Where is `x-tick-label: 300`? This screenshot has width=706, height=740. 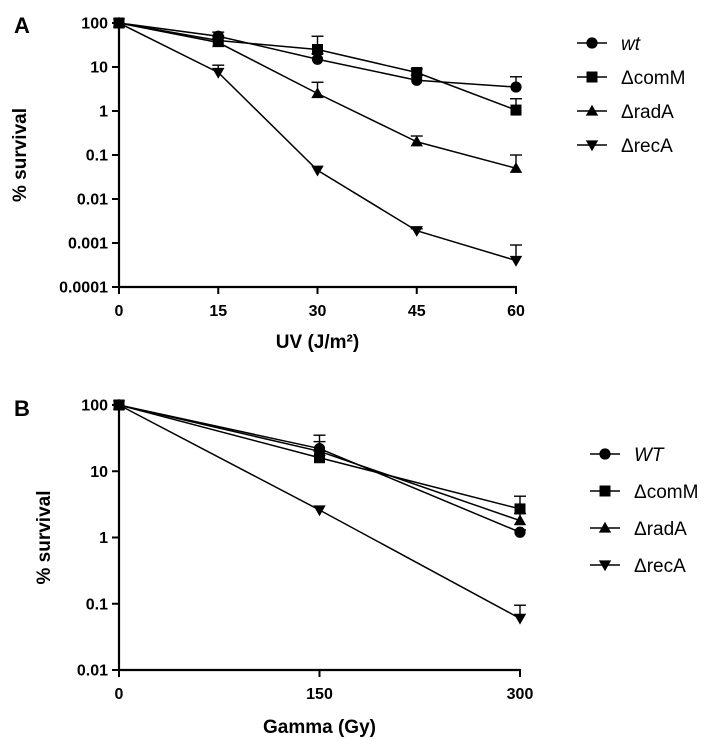 x-tick-label: 300 is located at coordinates (520, 694).